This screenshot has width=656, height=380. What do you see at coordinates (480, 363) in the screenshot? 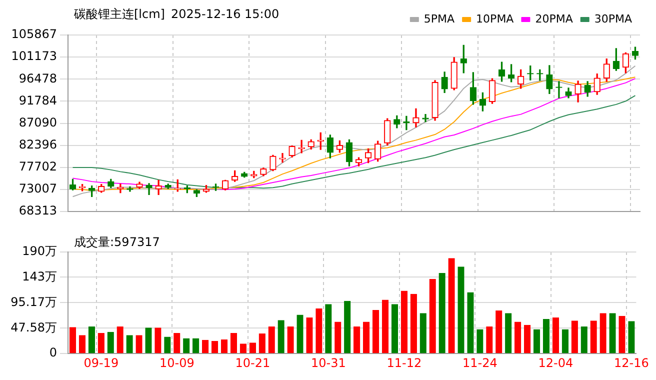
I see `x-tick-label: 11-24` at bounding box center [480, 363].